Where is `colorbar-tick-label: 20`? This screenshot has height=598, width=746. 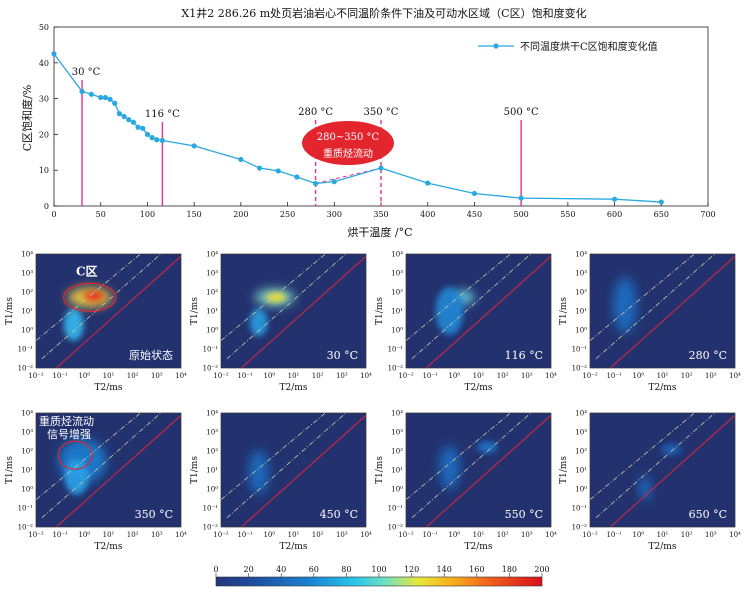
colorbar-tick-label: 20 is located at coordinates (249, 569).